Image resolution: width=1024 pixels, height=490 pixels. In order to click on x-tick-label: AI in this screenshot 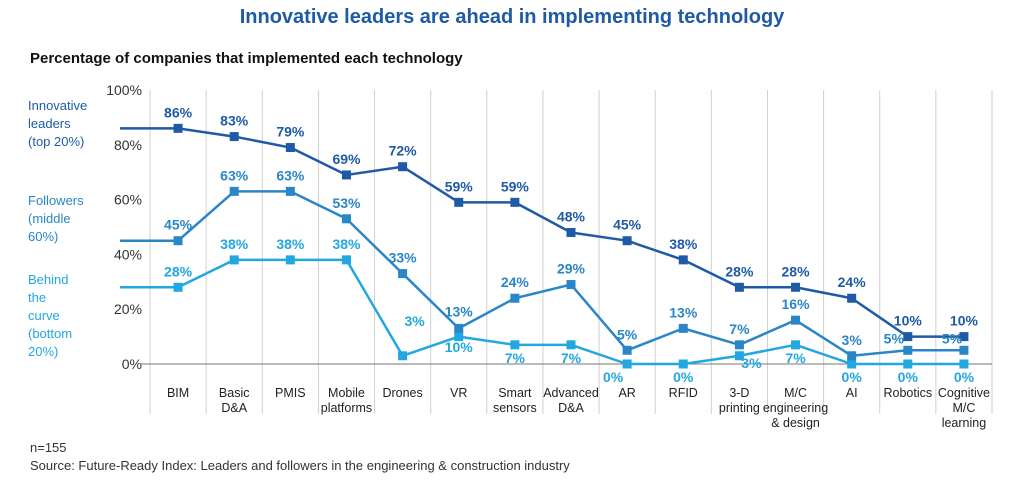, I will do `click(852, 393)`.